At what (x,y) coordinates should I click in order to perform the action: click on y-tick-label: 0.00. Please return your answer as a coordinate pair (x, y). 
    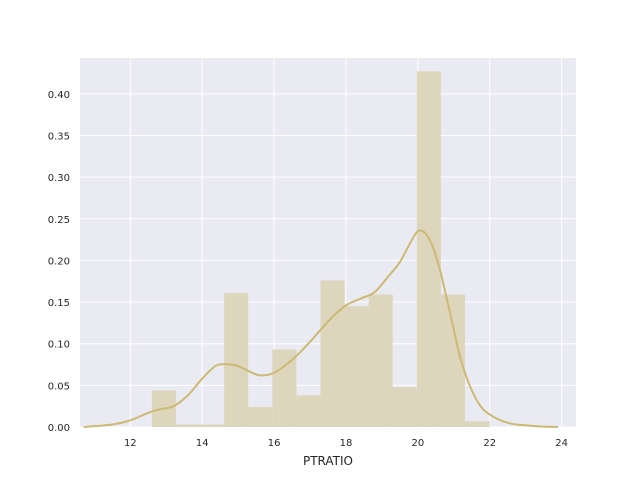
    Looking at the image, I should click on (59, 428).